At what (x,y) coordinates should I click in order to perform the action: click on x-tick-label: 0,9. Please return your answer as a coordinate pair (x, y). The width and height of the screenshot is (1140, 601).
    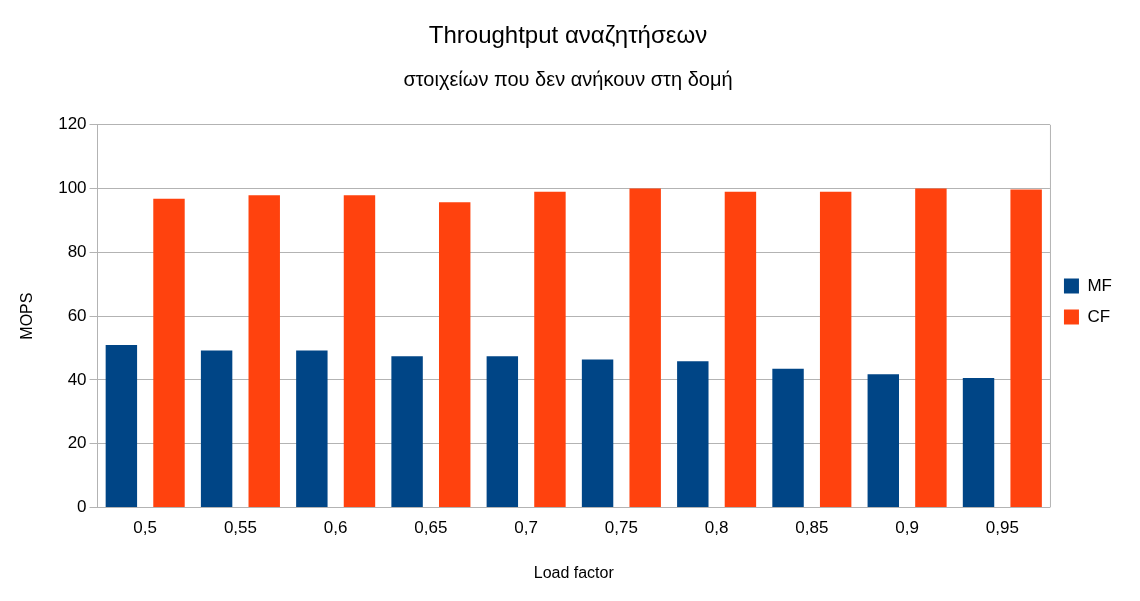
    Looking at the image, I should click on (907, 528).